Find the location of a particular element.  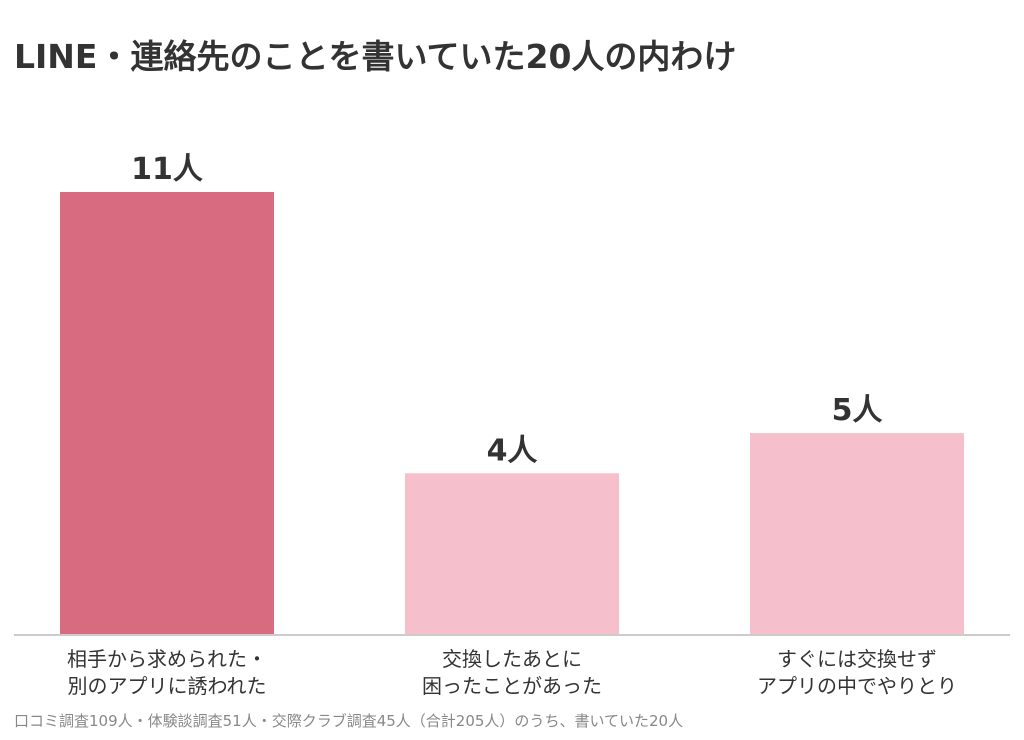

value-label-1: 11人 is located at coordinates (167, 169).